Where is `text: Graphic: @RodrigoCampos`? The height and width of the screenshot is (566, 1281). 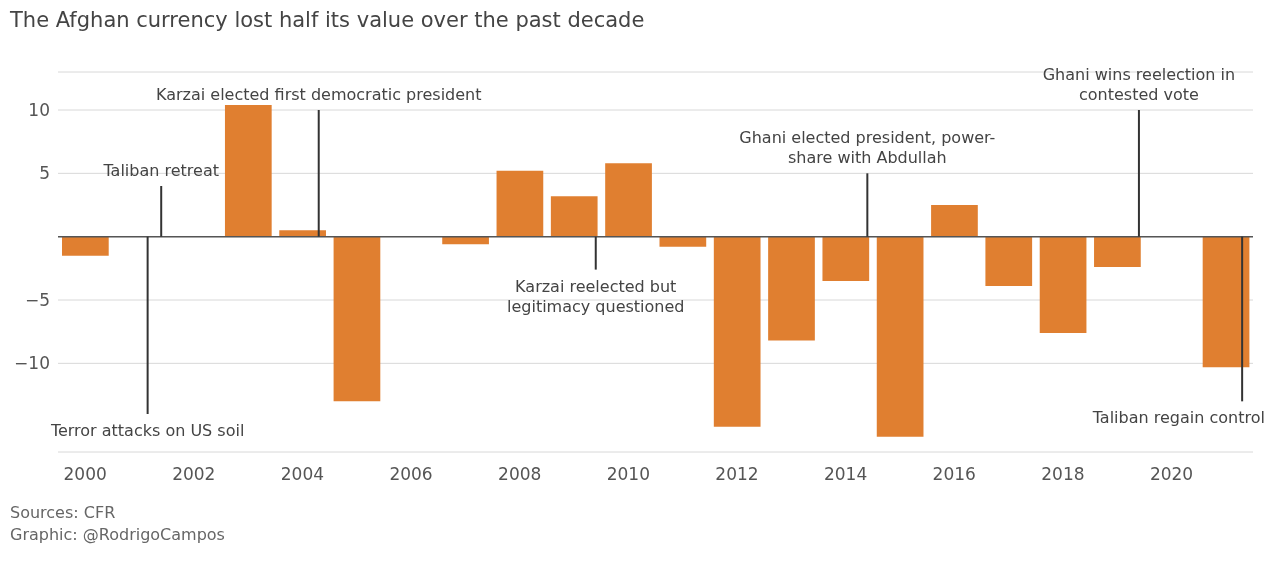 text: Graphic: @RodrigoCampos is located at coordinates (118, 535).